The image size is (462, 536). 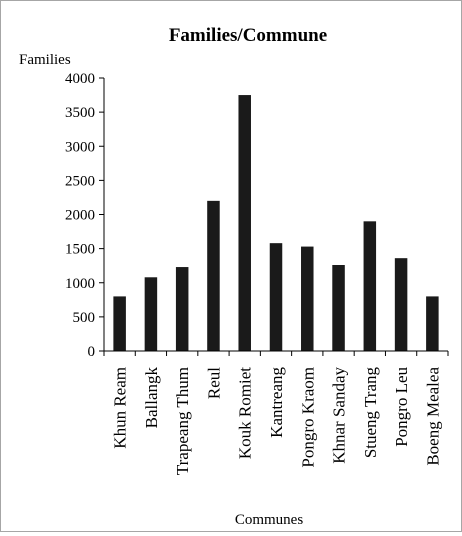 What do you see at coordinates (45, 60) in the screenshot?
I see `y-axis-label: Families` at bounding box center [45, 60].